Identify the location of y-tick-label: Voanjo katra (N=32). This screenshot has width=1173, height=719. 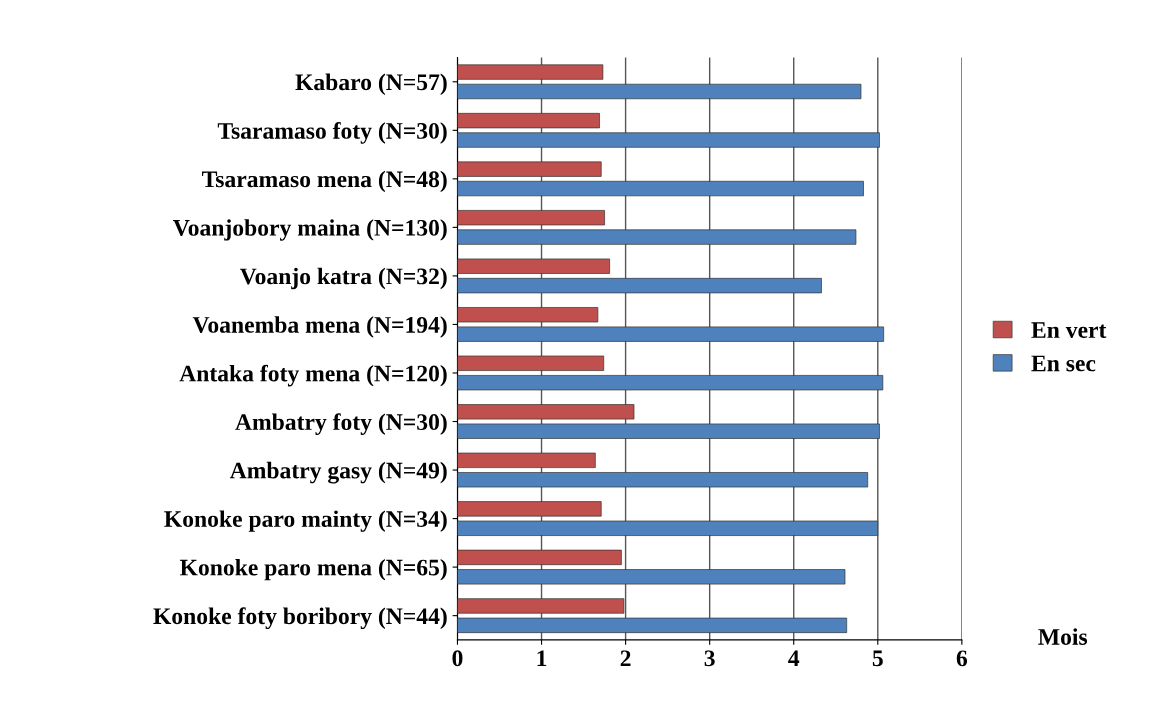
(343, 278).